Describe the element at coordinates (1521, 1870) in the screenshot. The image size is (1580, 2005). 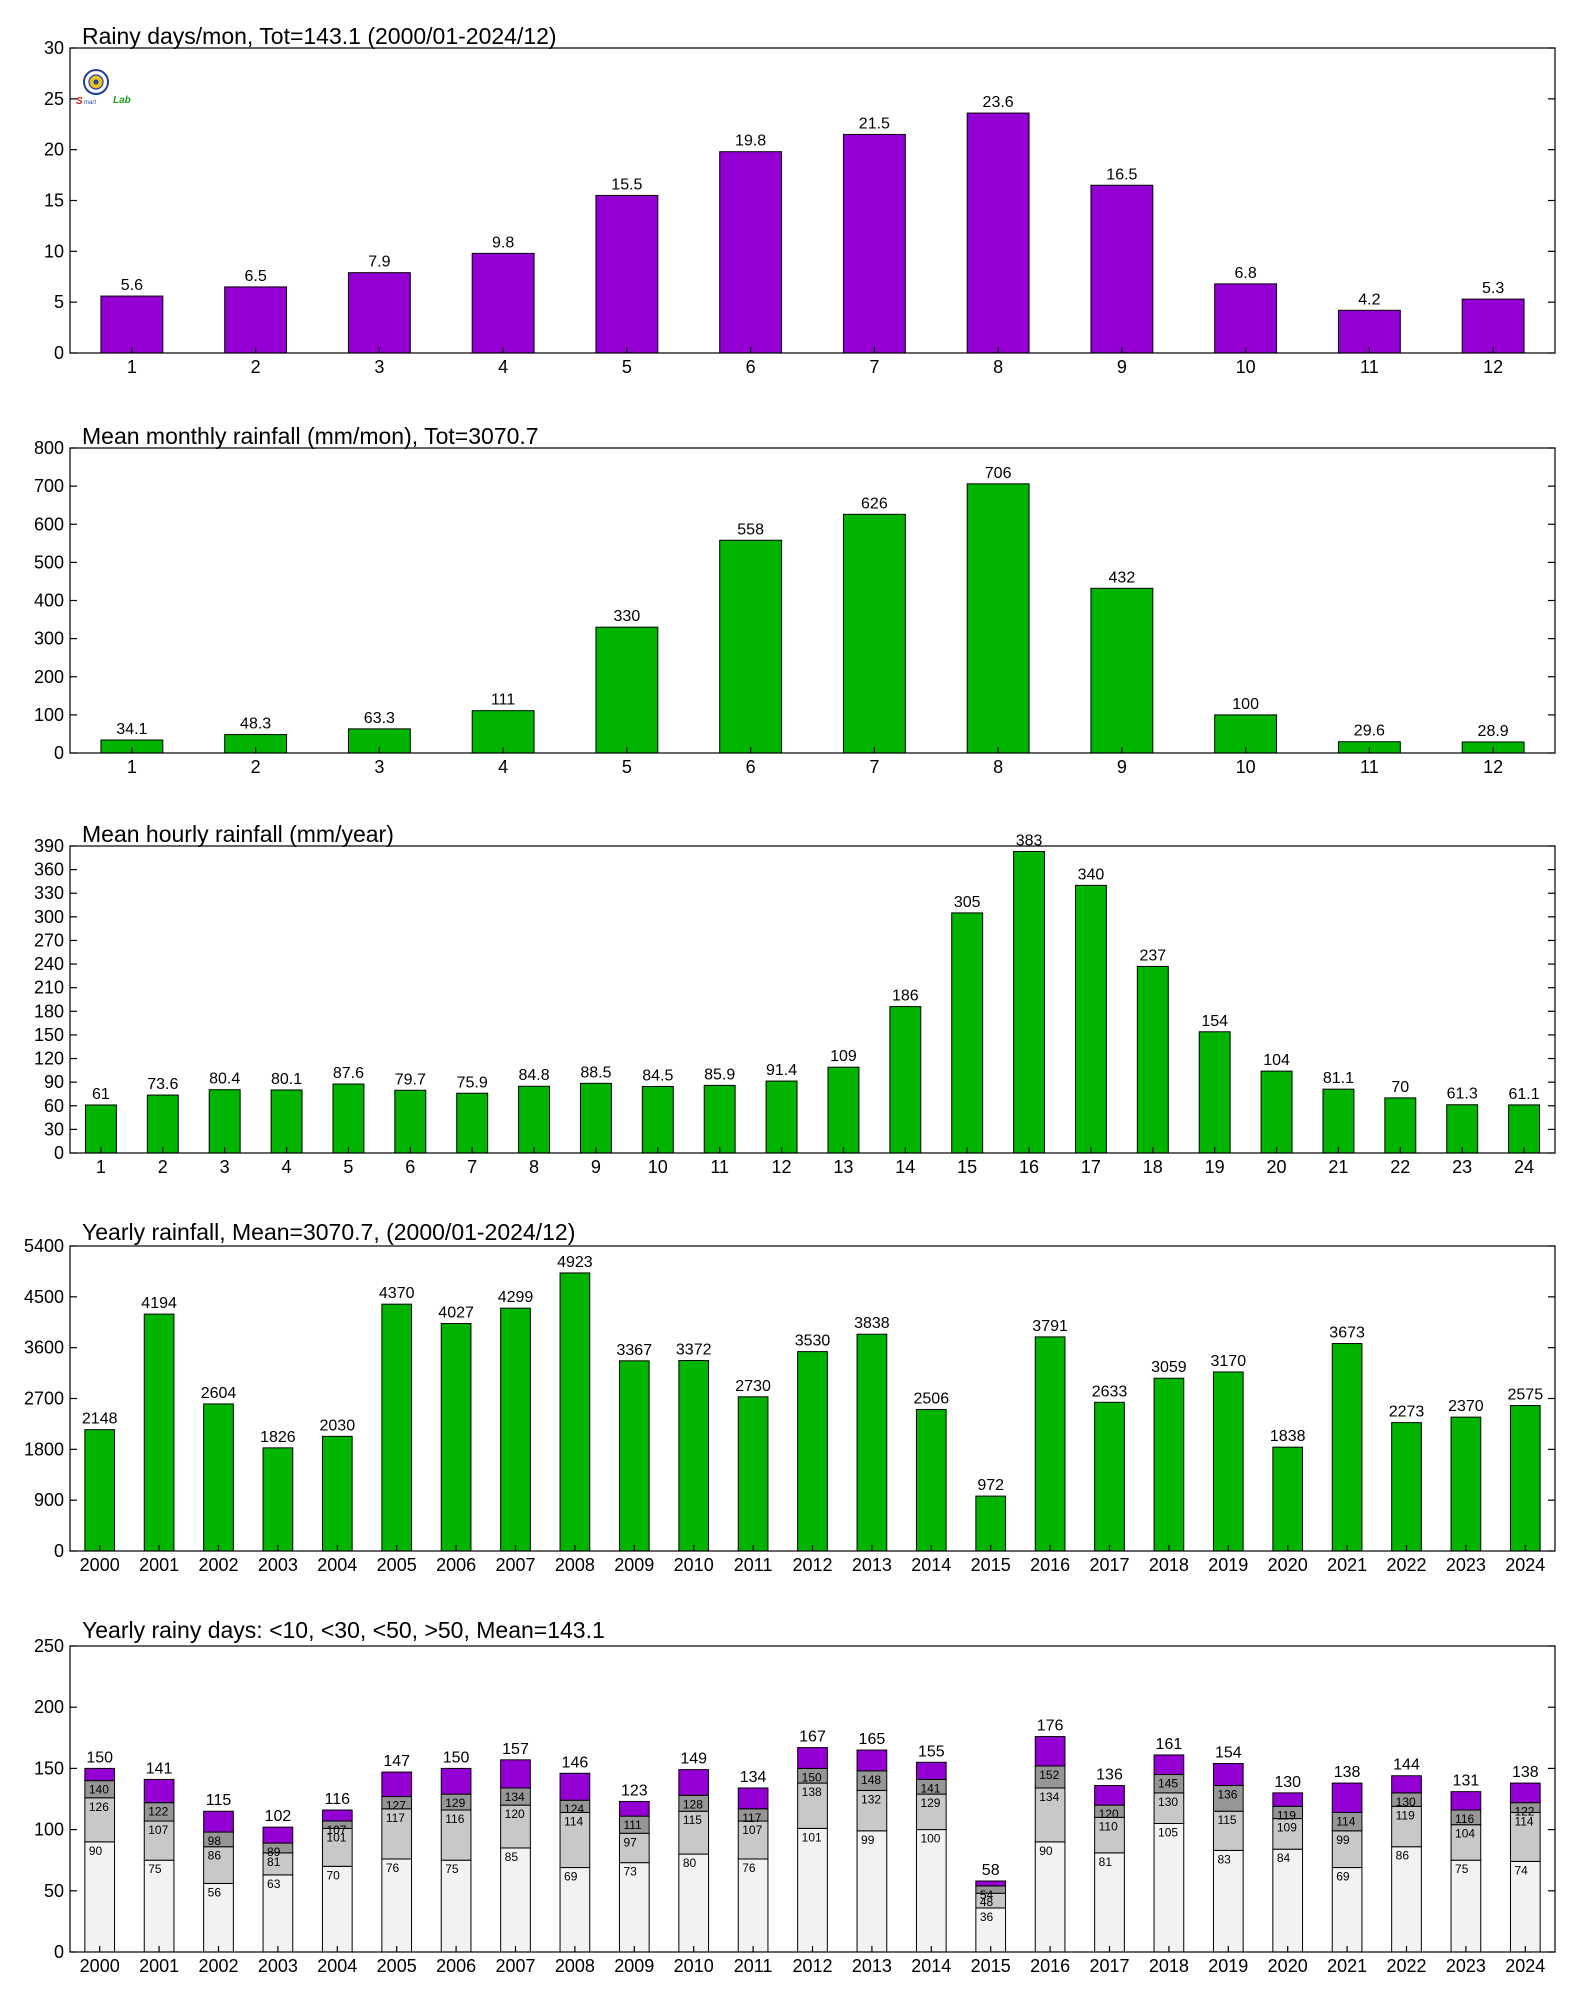
I see `segment-label: 74` at that location.